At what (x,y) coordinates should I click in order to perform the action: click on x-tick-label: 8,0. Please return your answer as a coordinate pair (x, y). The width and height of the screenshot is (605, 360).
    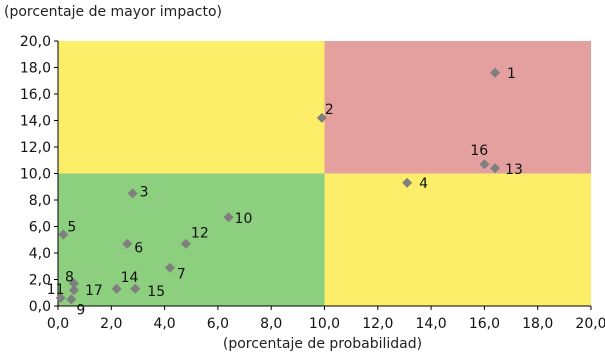
    Looking at the image, I should click on (271, 324).